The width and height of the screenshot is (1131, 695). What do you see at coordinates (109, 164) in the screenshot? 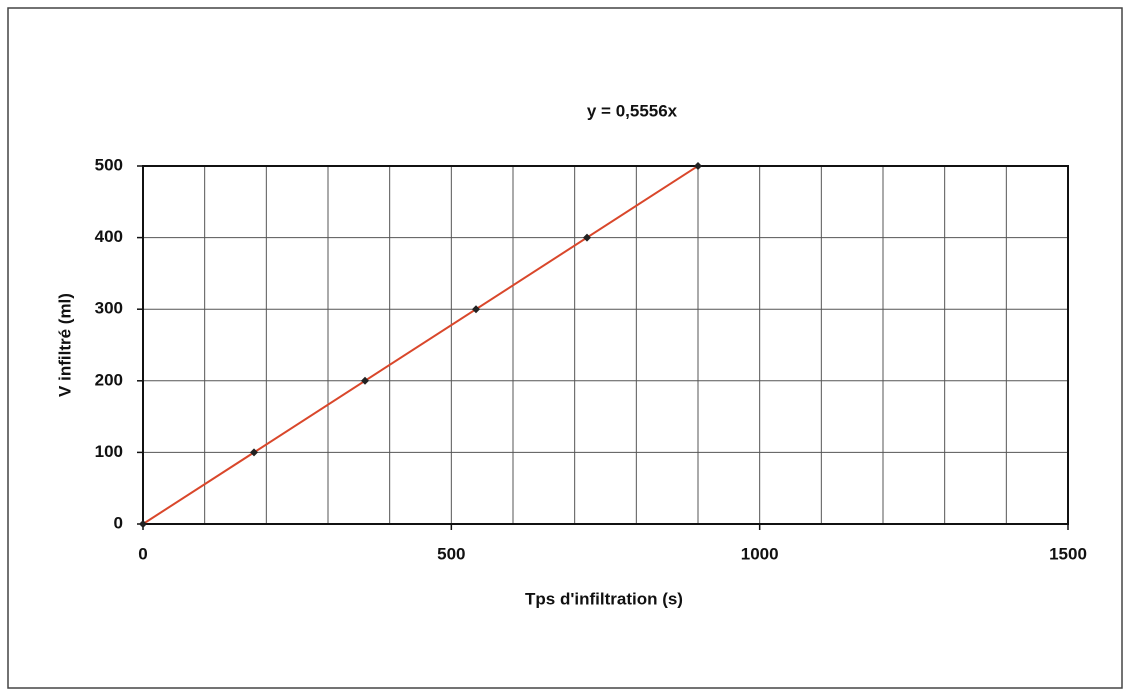
I see `y-tick-label: 500` at bounding box center [109, 164].